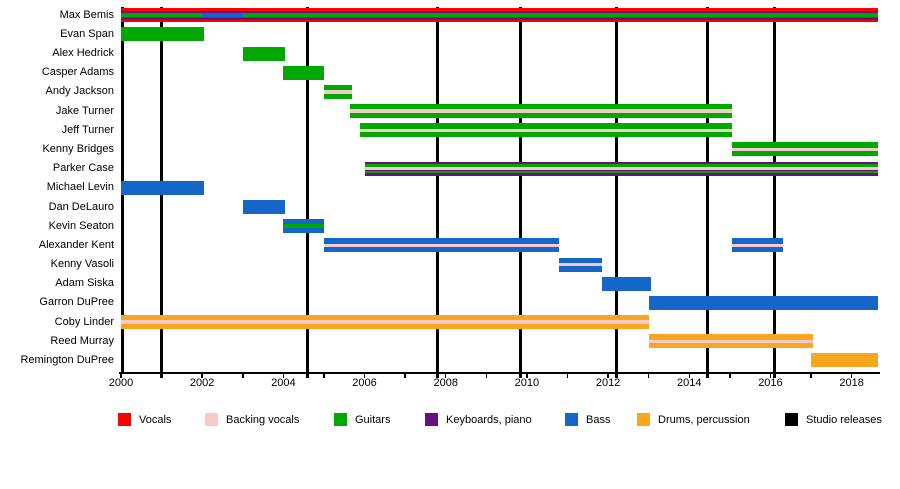 The width and height of the screenshot is (900, 489). What do you see at coordinates (844, 419) in the screenshot?
I see `legend-label: Studio releases` at bounding box center [844, 419].